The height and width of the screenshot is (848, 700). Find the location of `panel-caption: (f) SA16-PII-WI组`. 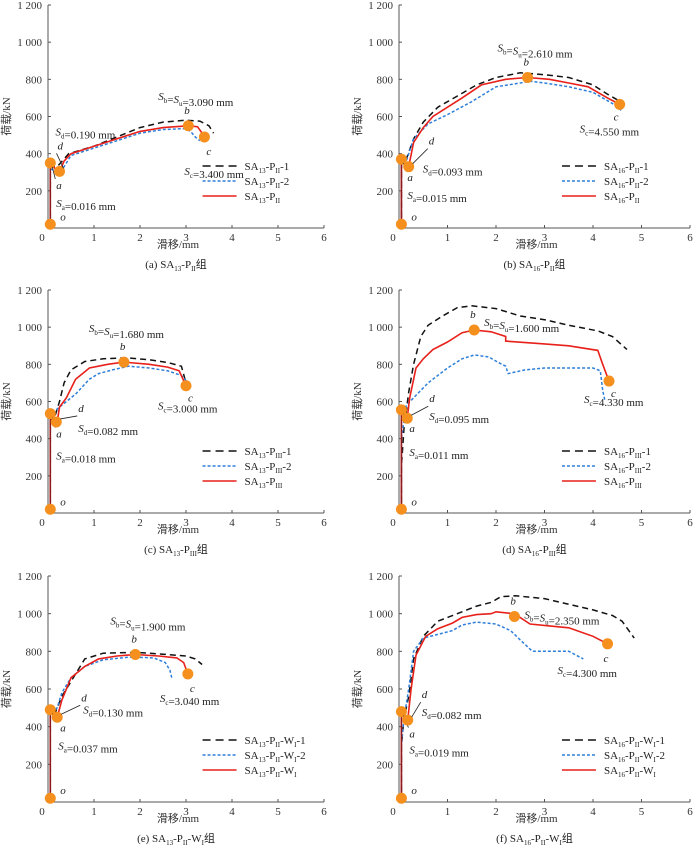

panel-caption: (f) SA16-PII-WI组 is located at coordinates (534, 839).